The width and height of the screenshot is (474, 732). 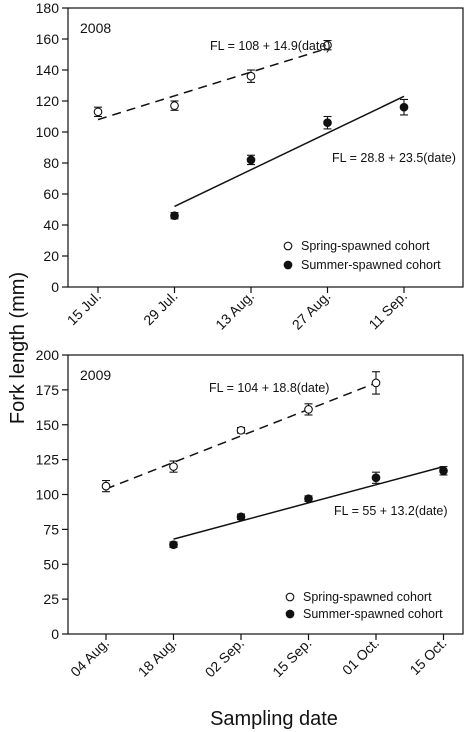 I want to click on y-tick-label: 40, so click(x=51, y=225).